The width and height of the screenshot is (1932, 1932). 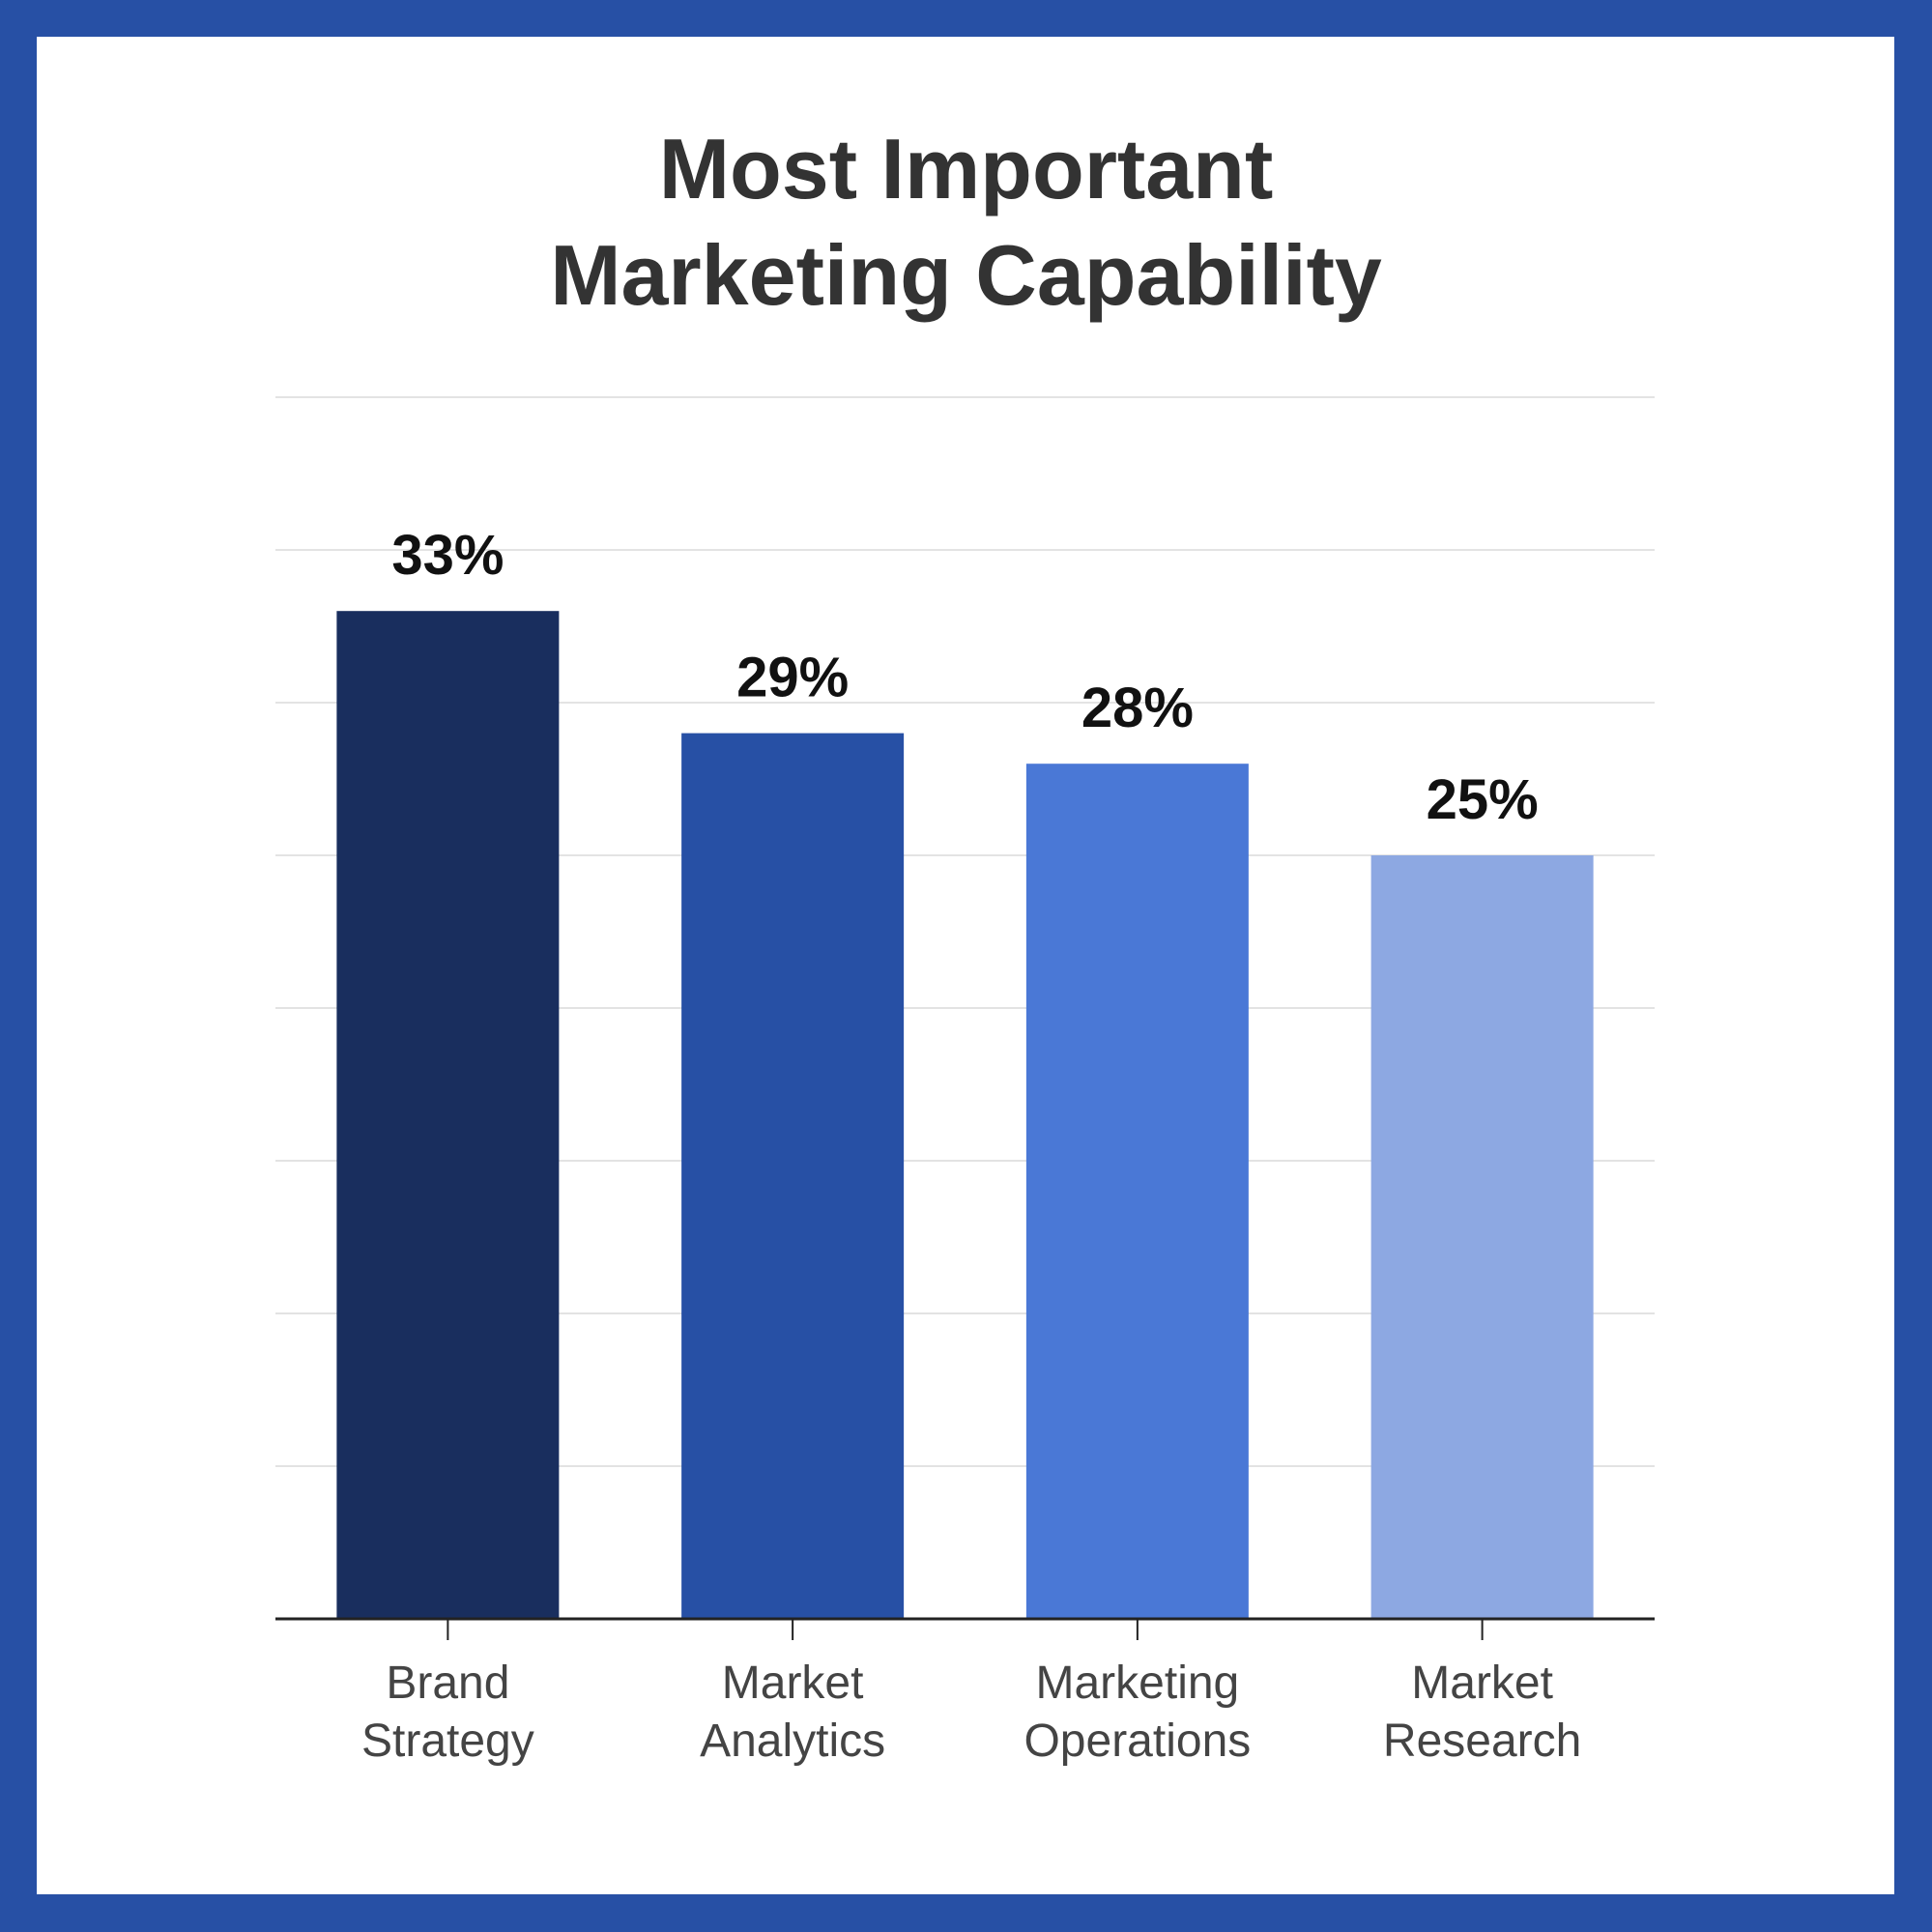 What do you see at coordinates (447, 1741) in the screenshot?
I see `x-tick-label: Strategy` at bounding box center [447, 1741].